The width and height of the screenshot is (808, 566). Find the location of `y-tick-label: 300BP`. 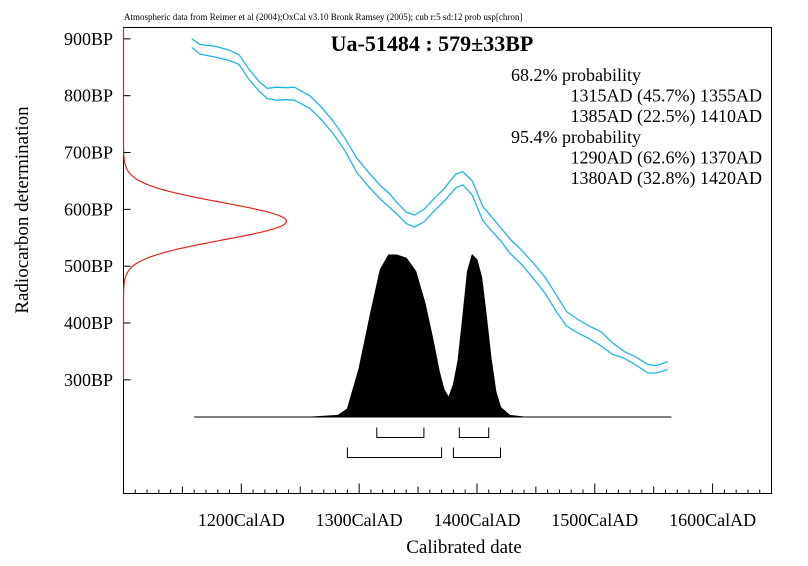

y-tick-label: 300BP is located at coordinates (88, 380).